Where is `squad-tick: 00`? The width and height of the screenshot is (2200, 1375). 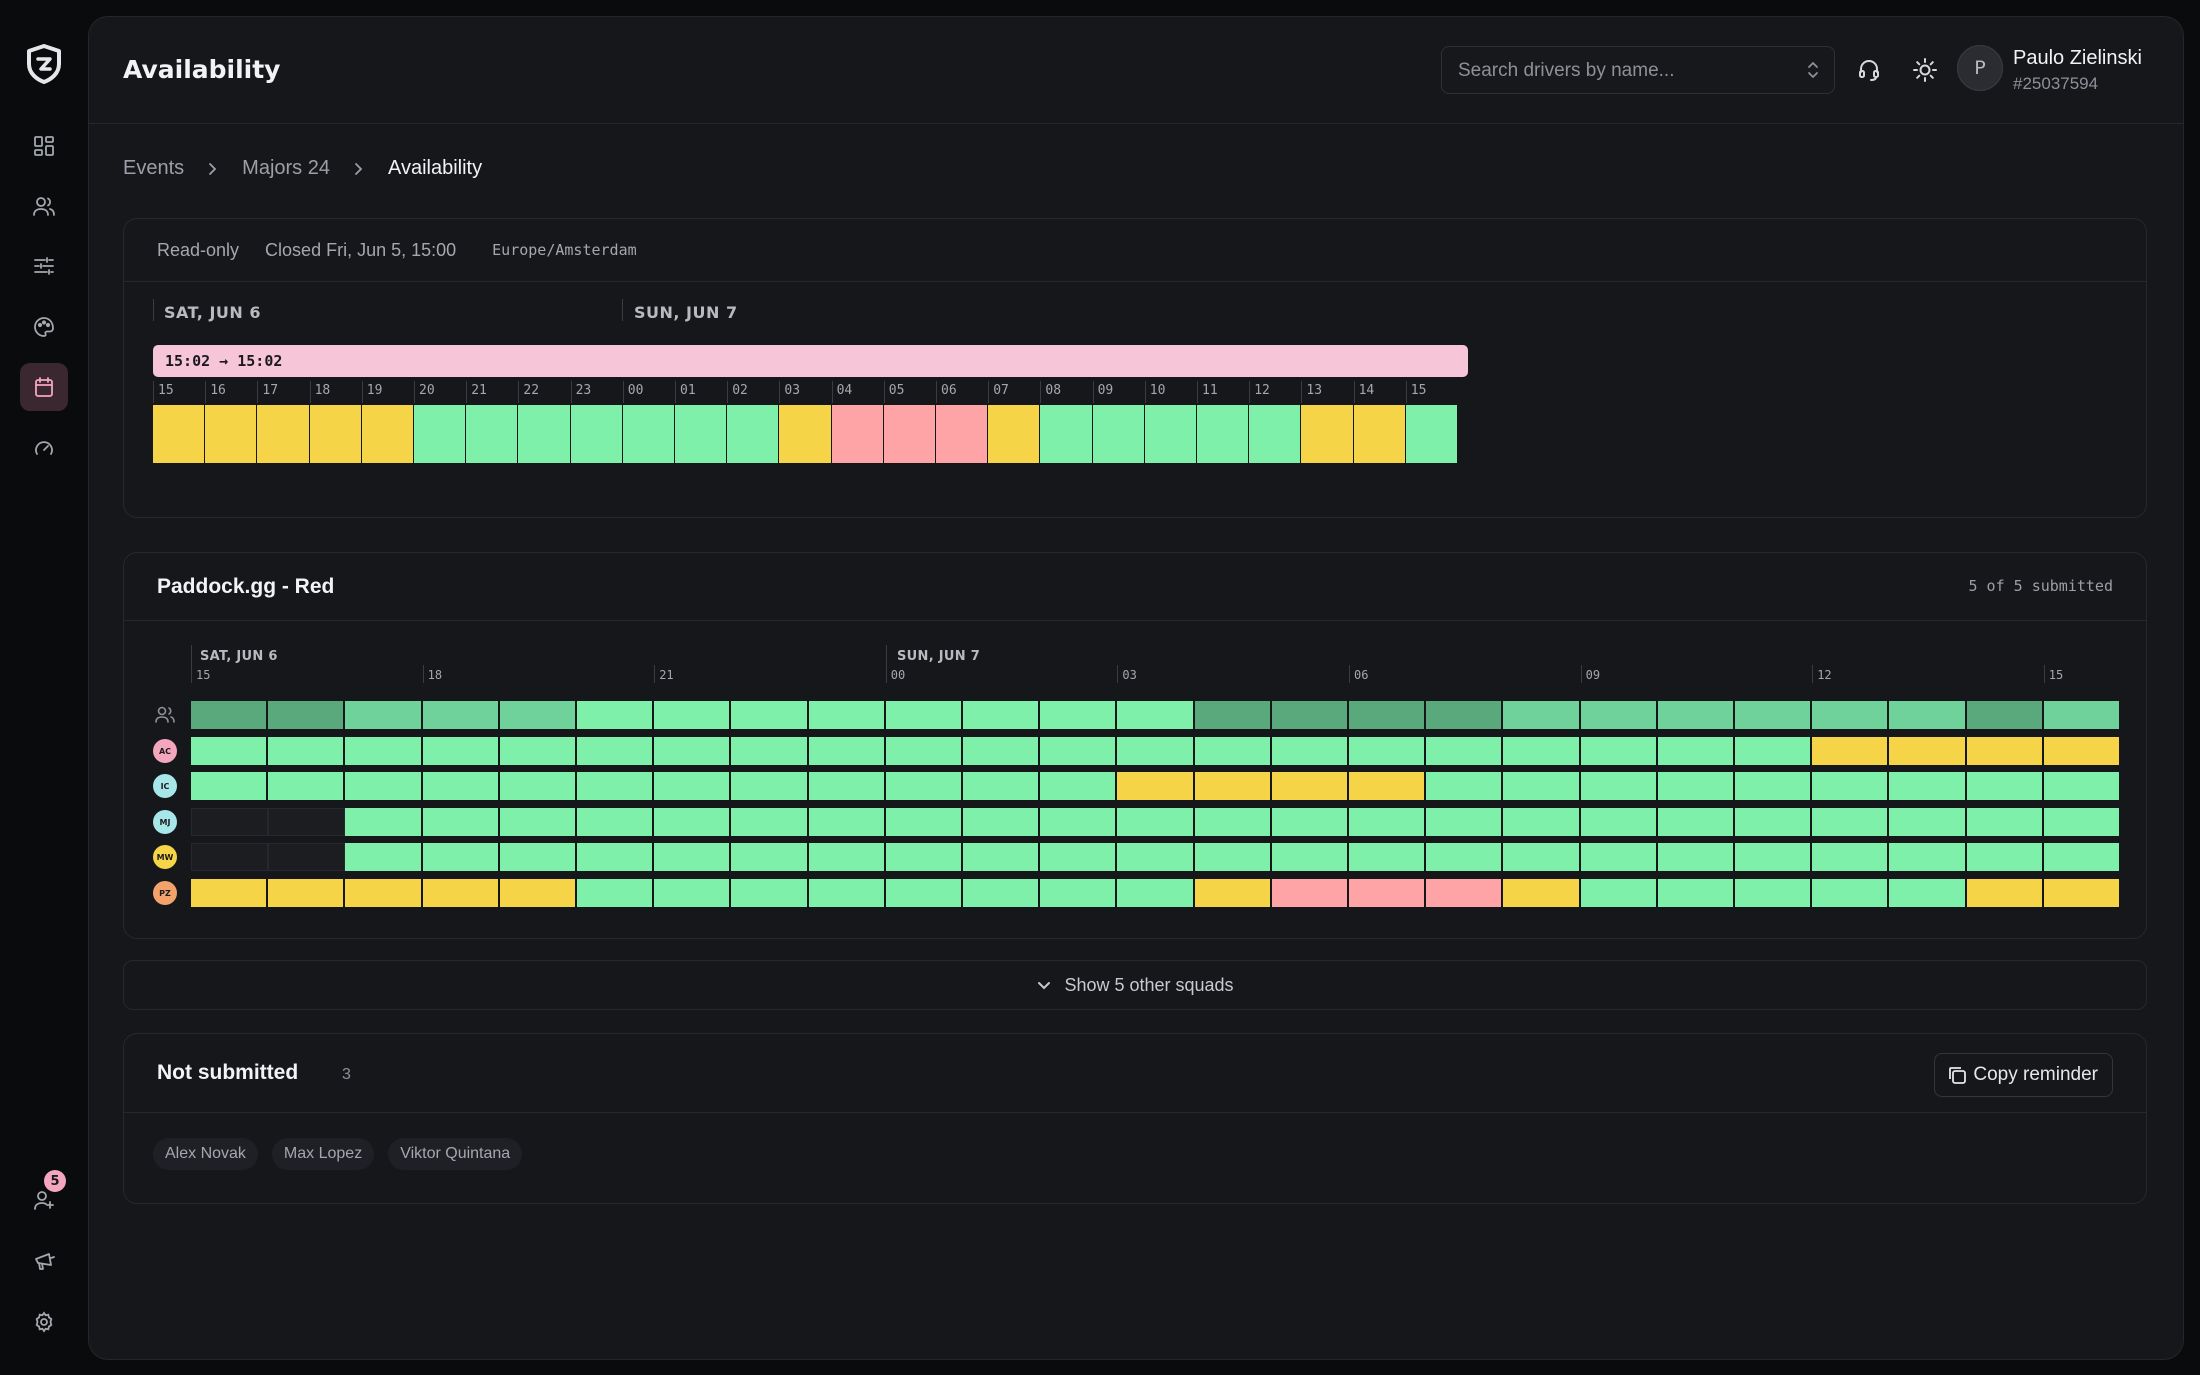
squad-tick: 00 is located at coordinates (898, 675).